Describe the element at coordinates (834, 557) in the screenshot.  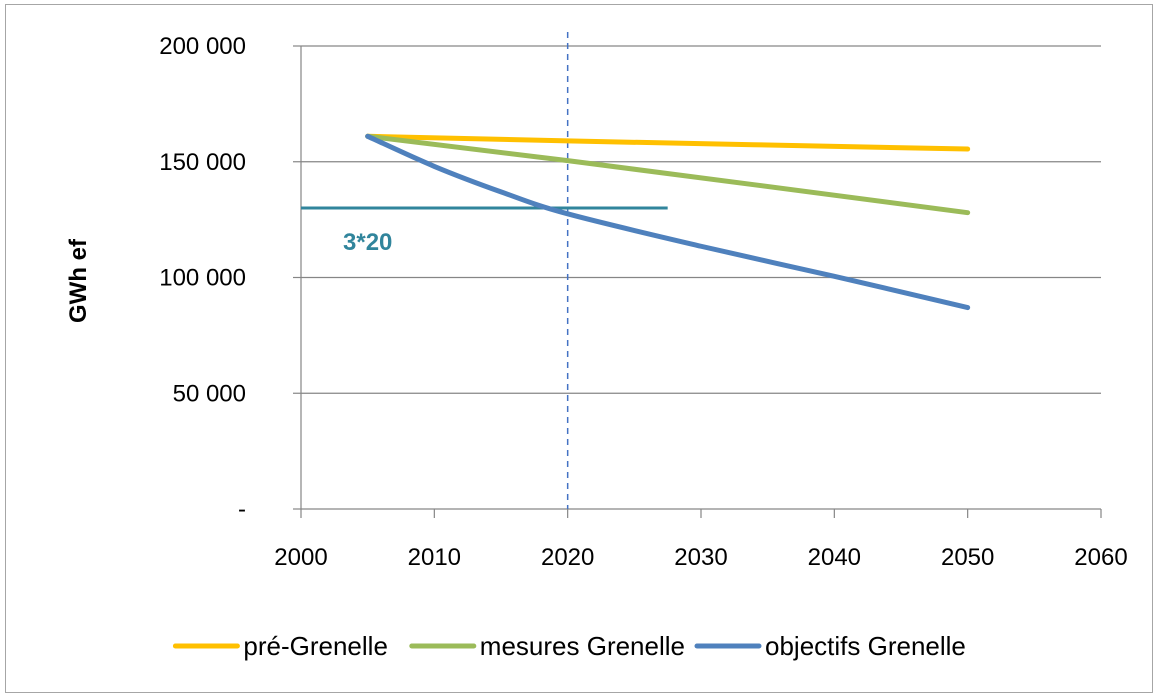
I see `x-tick-label: 2040` at that location.